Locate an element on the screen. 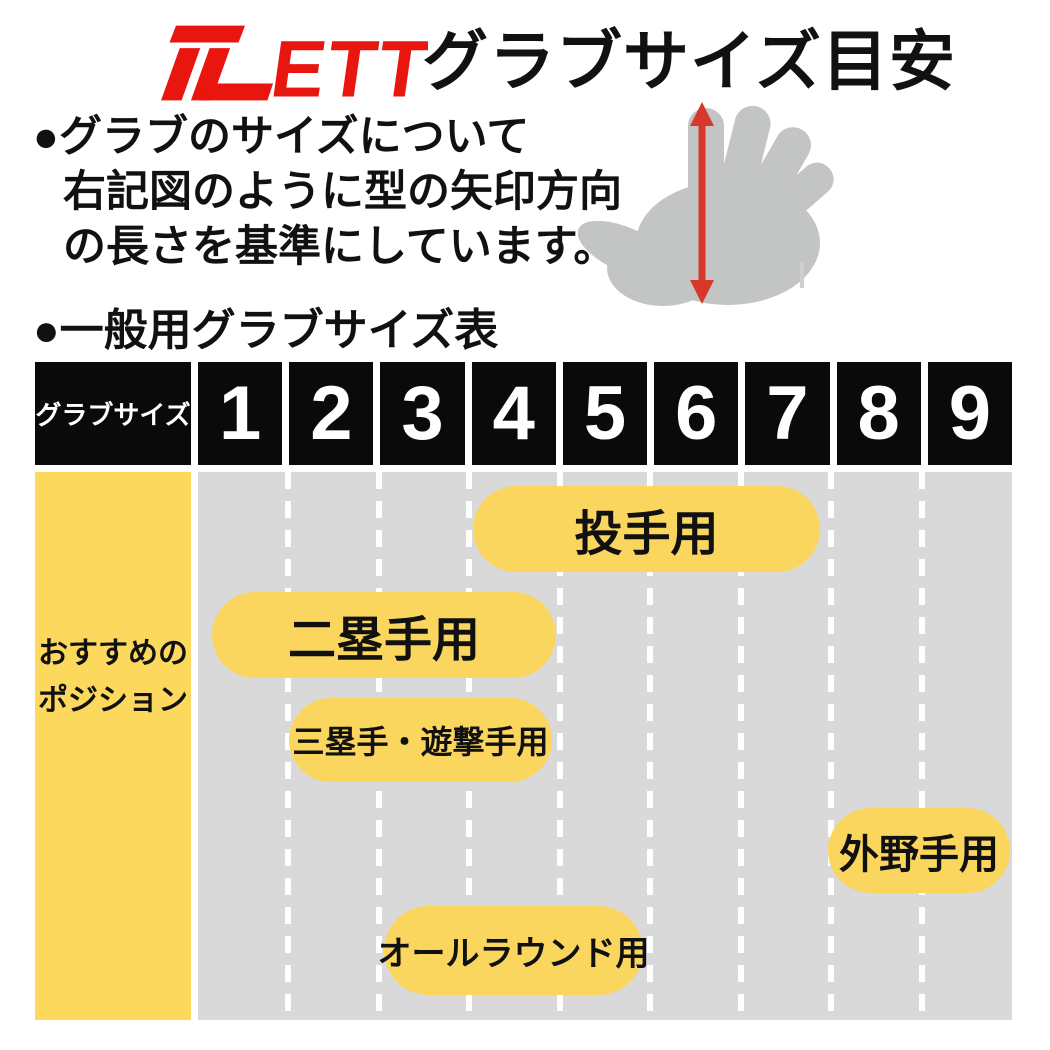  measure-arrow-icon is located at coordinates (702, 203).